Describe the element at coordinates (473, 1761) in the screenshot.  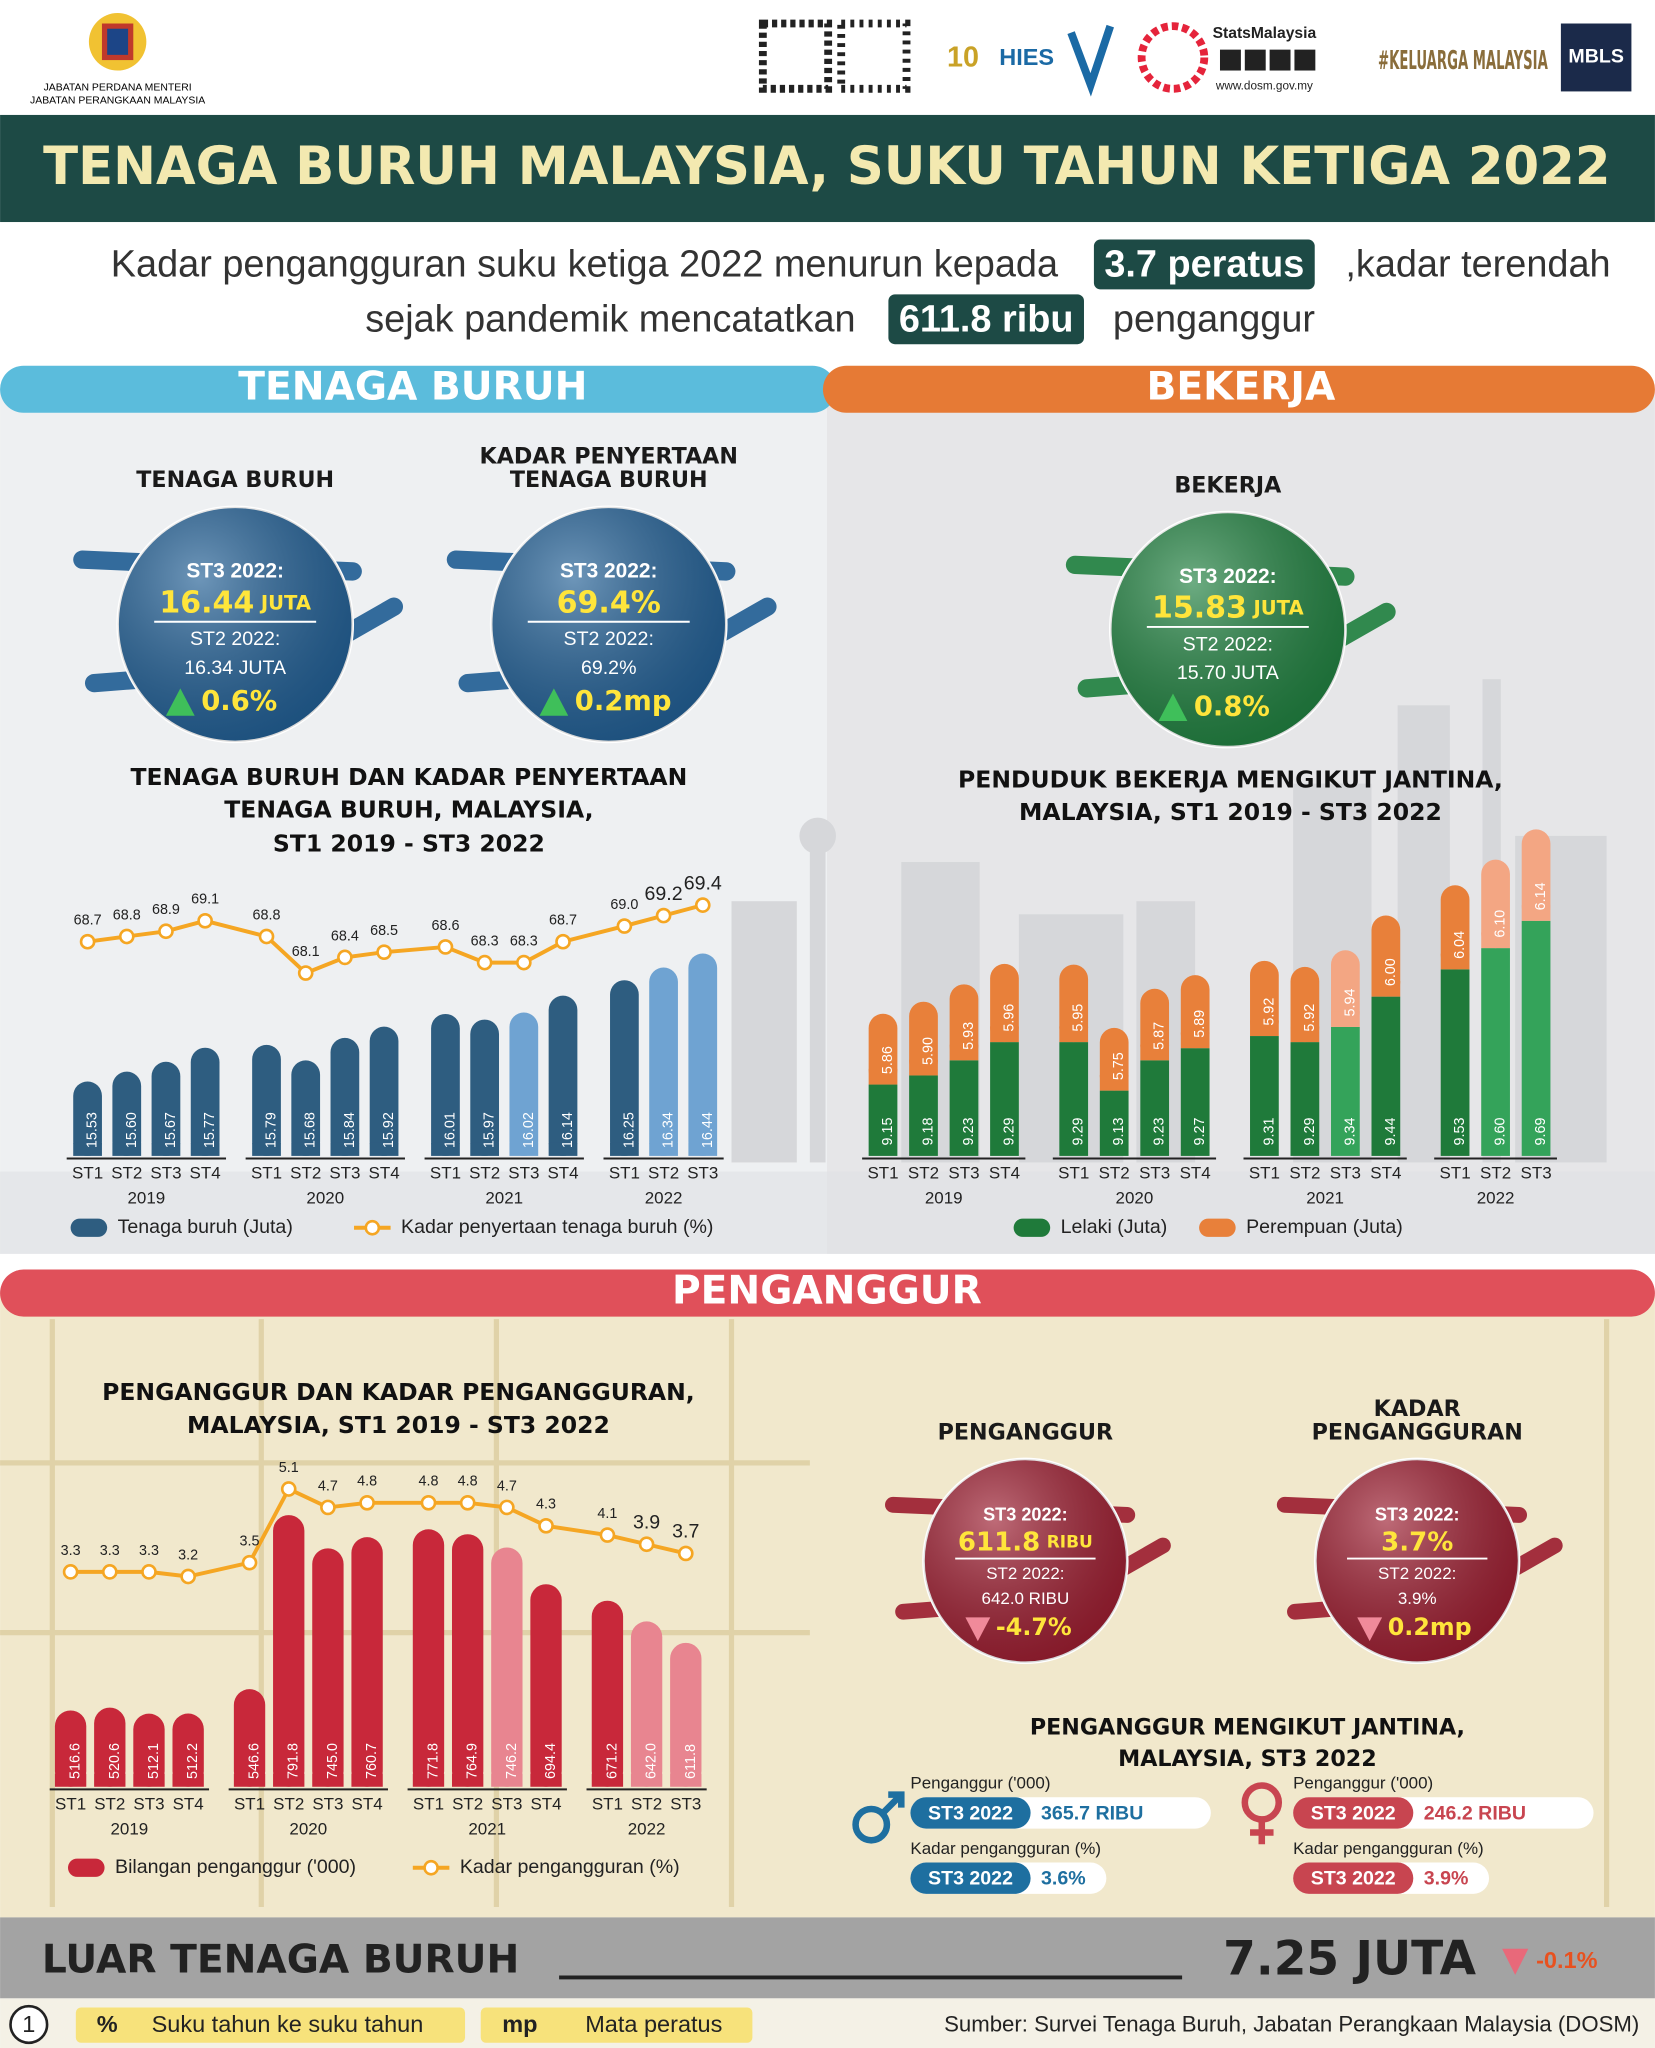
I see `bar-label: 764.9` at that location.